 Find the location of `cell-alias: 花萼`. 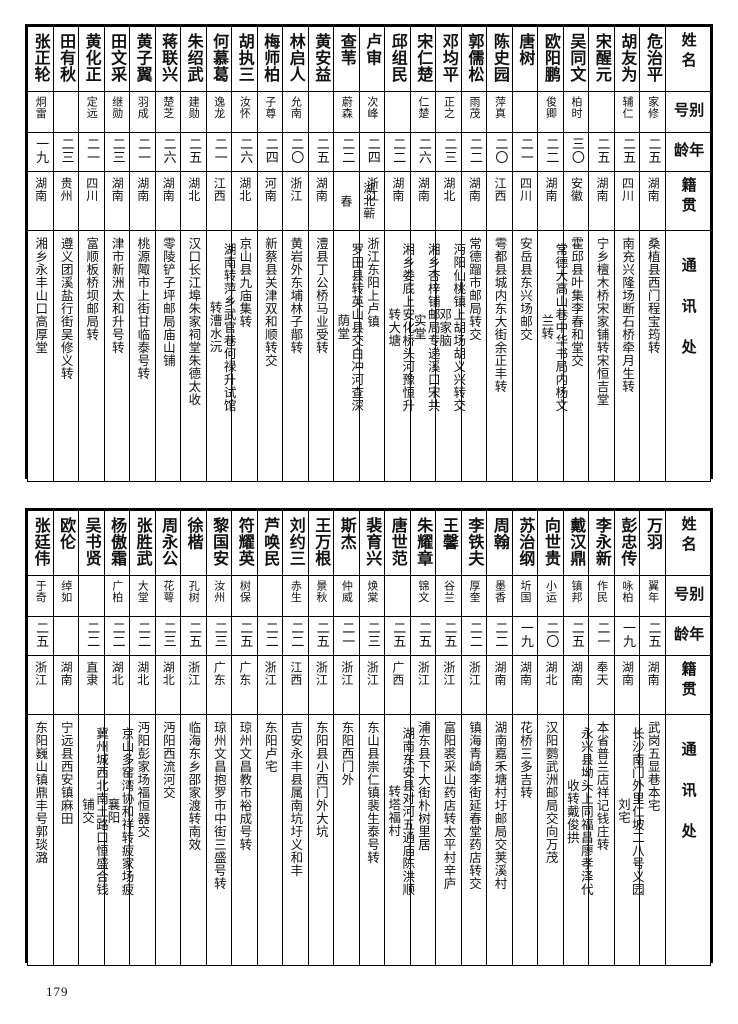

cell-alias: 花萼 is located at coordinates (168, 596).